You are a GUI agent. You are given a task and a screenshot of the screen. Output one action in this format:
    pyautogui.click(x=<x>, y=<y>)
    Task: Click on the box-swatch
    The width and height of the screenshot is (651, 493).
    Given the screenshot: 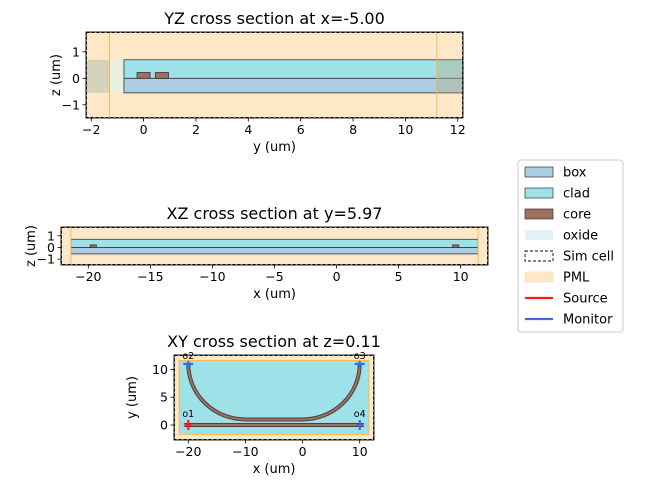 What is the action you would take?
    pyautogui.click(x=539, y=172)
    